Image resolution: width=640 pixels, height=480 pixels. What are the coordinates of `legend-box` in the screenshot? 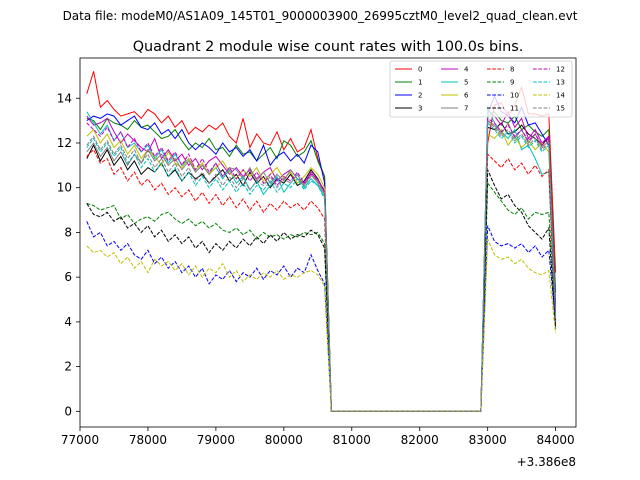 It's located at (481, 89).